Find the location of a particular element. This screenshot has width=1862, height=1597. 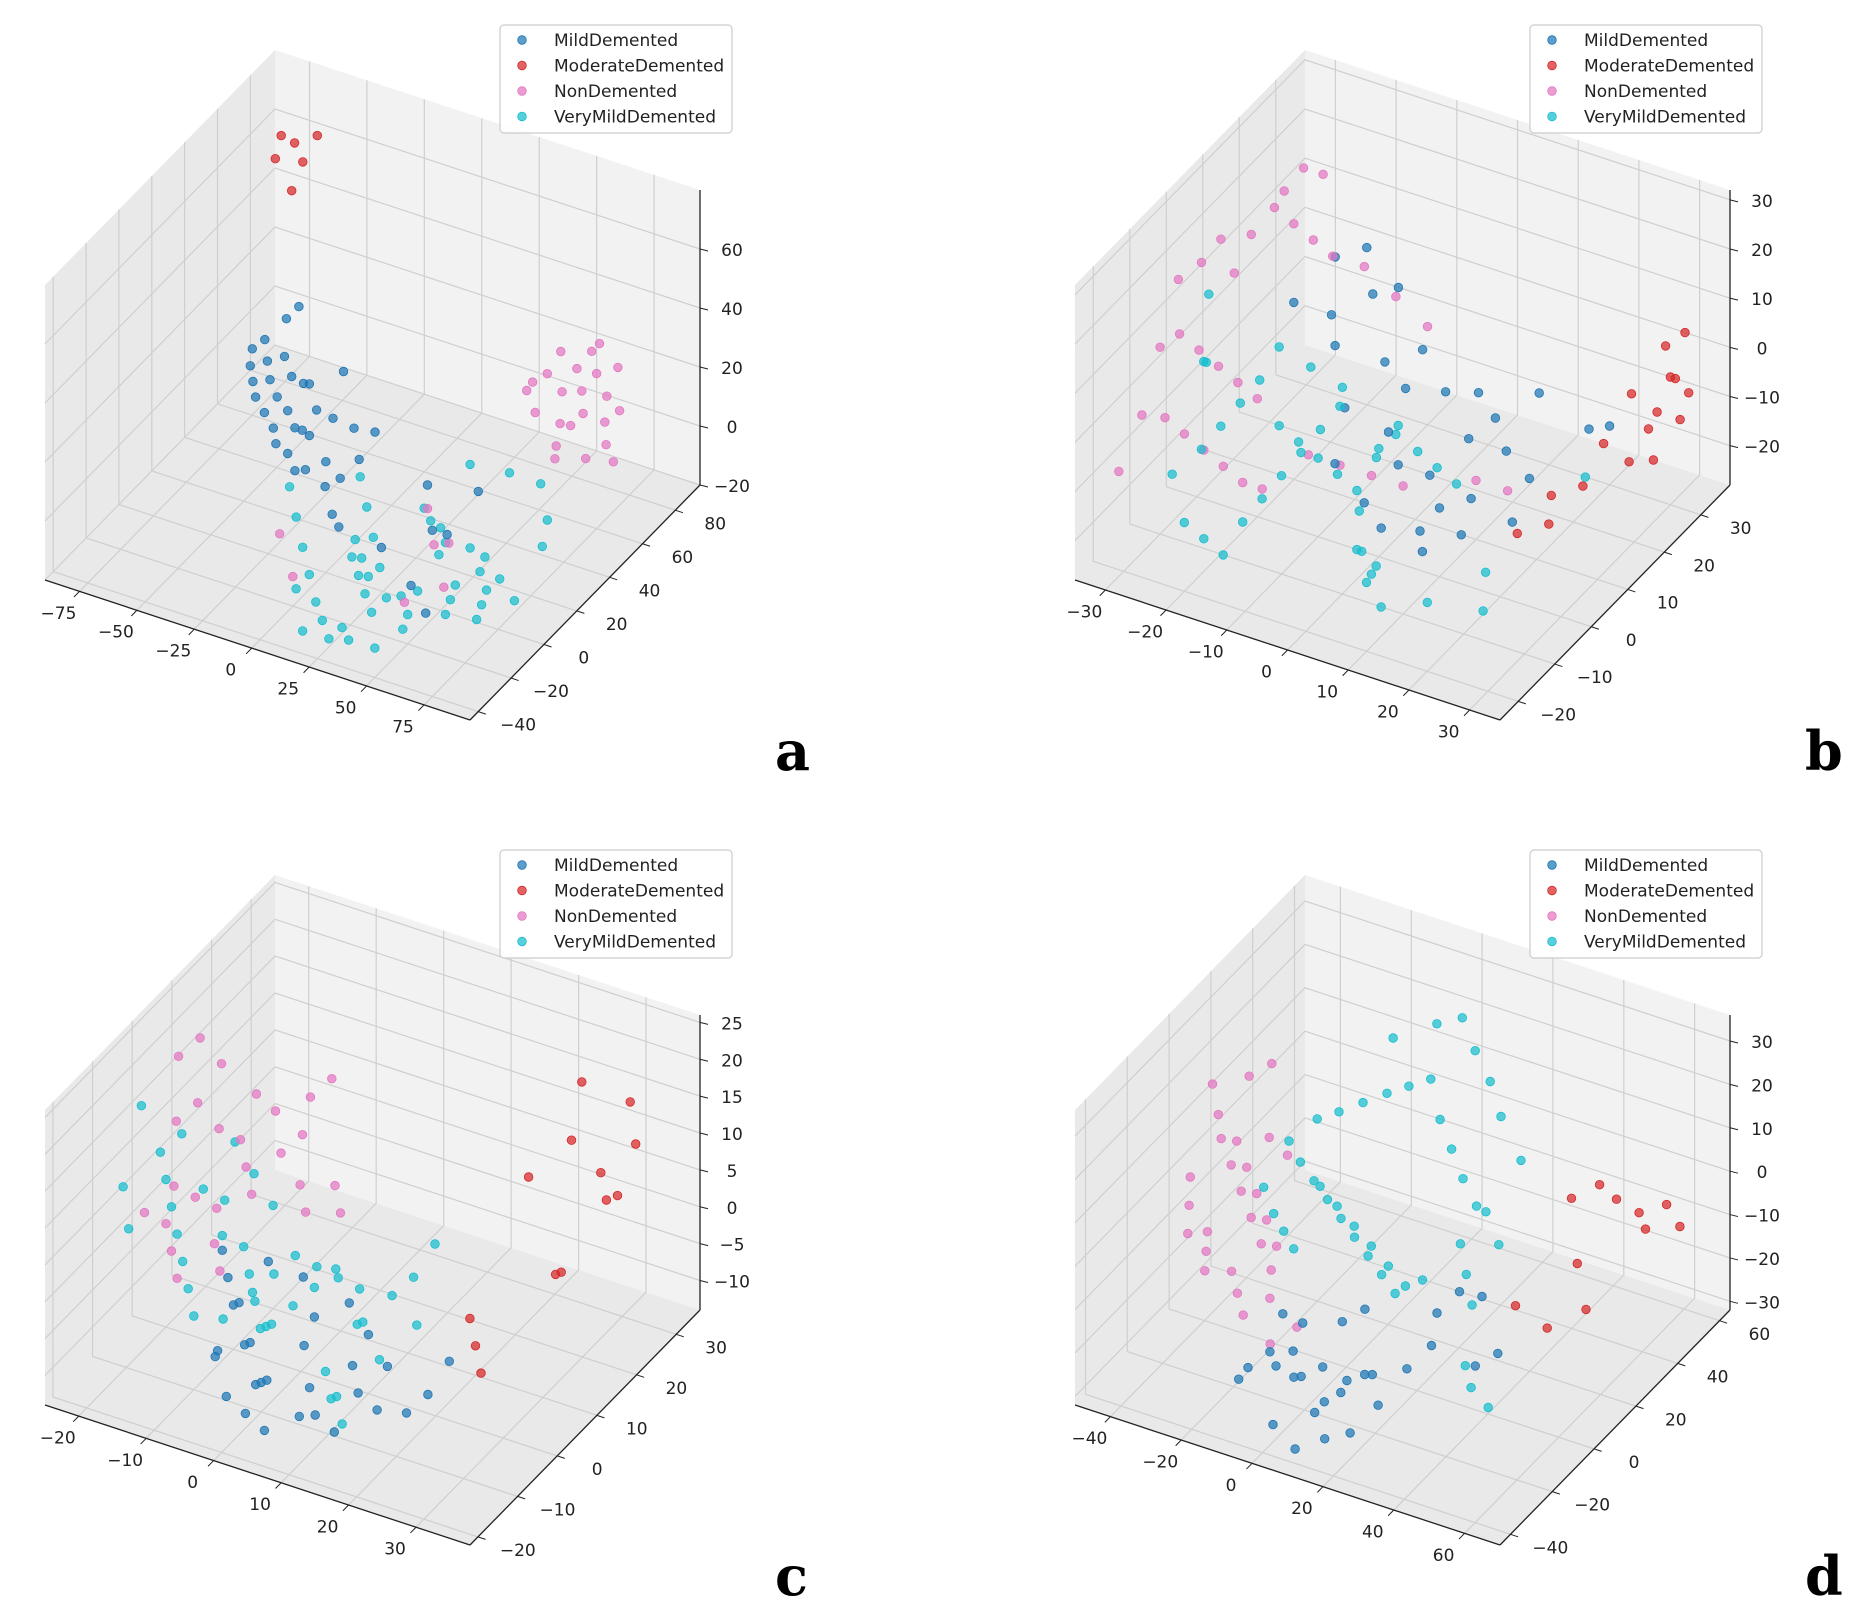

y-tick-label: 40 is located at coordinates (650, 591).